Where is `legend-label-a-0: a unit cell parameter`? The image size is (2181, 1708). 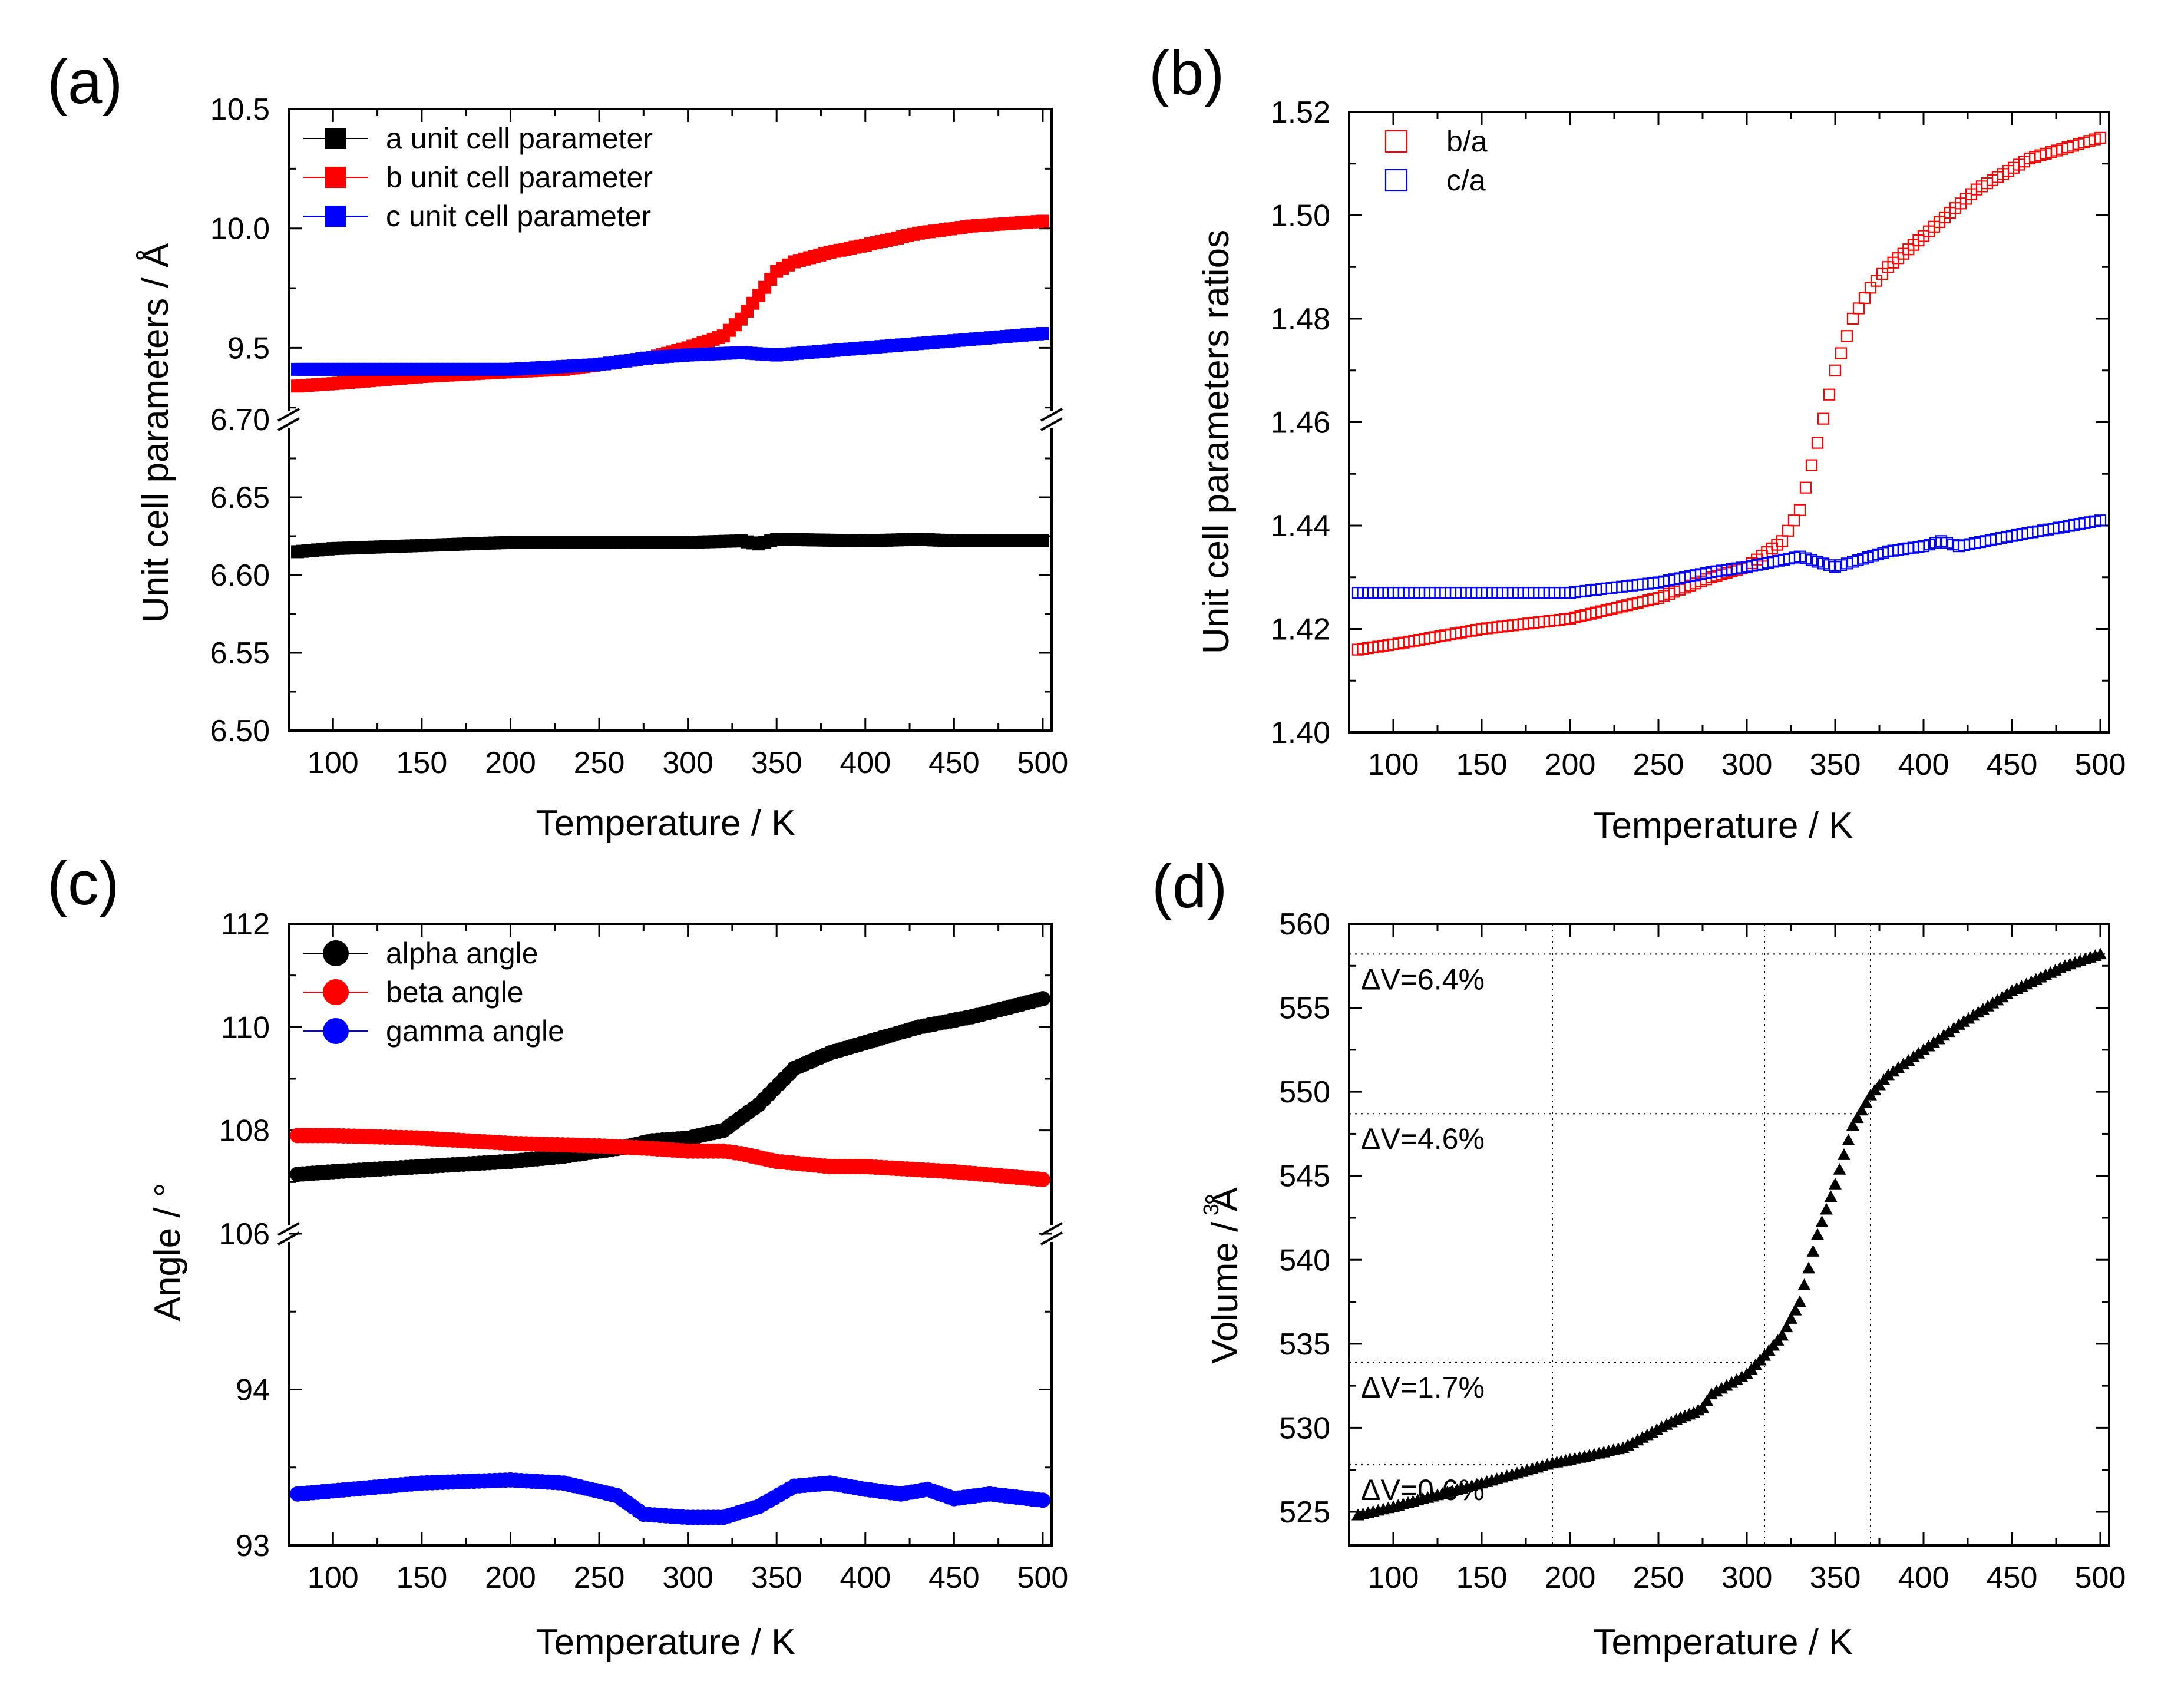
legend-label-a-0: a unit cell parameter is located at coordinates (519, 138).